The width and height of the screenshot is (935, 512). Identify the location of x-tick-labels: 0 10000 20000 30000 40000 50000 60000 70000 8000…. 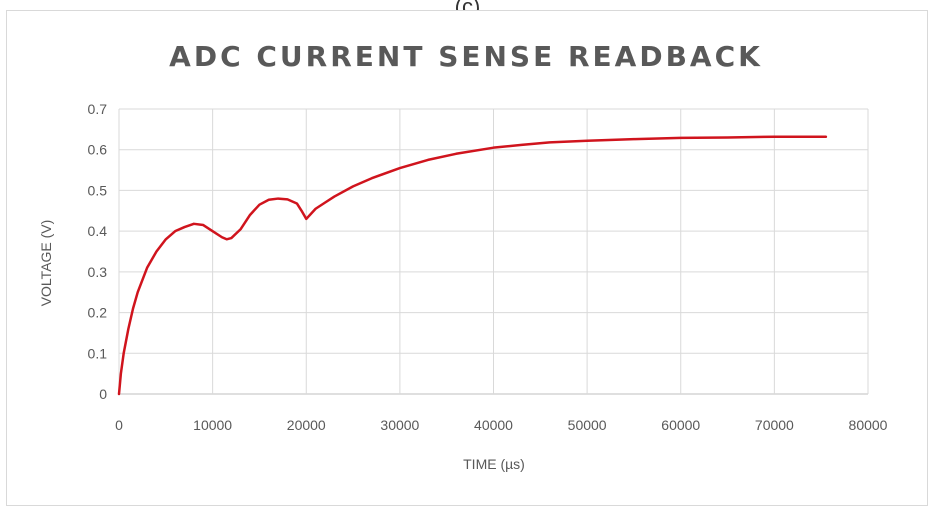
(501, 425).